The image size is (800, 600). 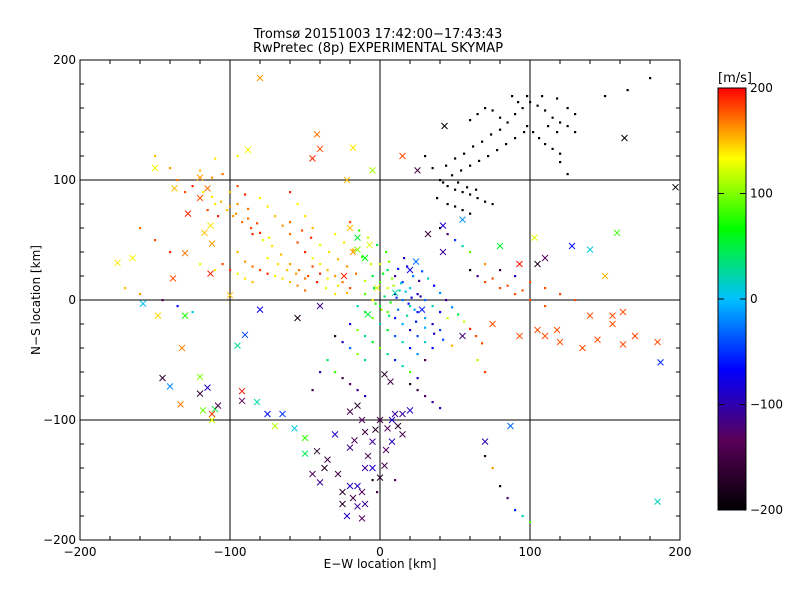 I want to click on colorbar-label: [m/s], so click(x=735, y=78).